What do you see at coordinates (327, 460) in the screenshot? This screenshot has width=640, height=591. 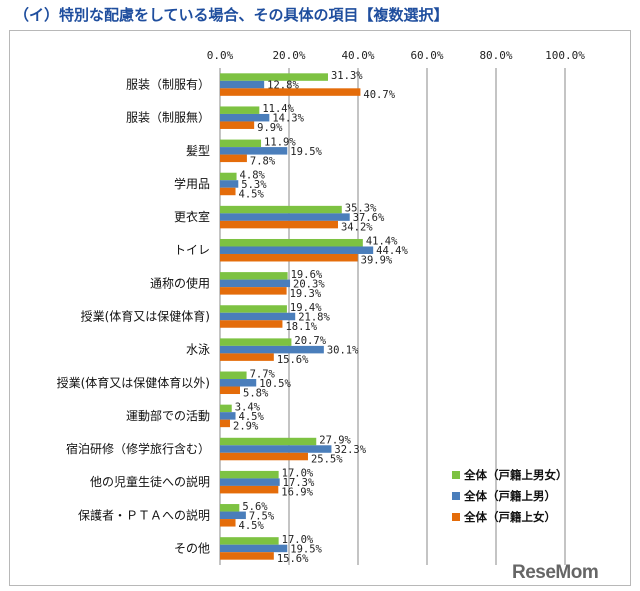 I see `data-label: 25.5%` at bounding box center [327, 460].